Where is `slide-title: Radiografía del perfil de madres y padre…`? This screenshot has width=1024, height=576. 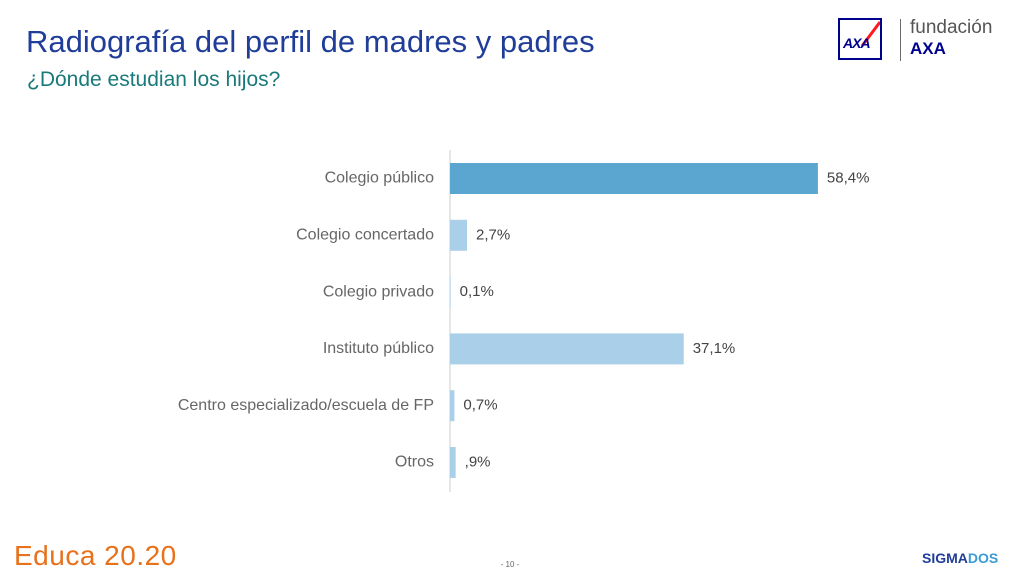 slide-title: Radiografía del perfil de madres y padre… is located at coordinates (310, 41).